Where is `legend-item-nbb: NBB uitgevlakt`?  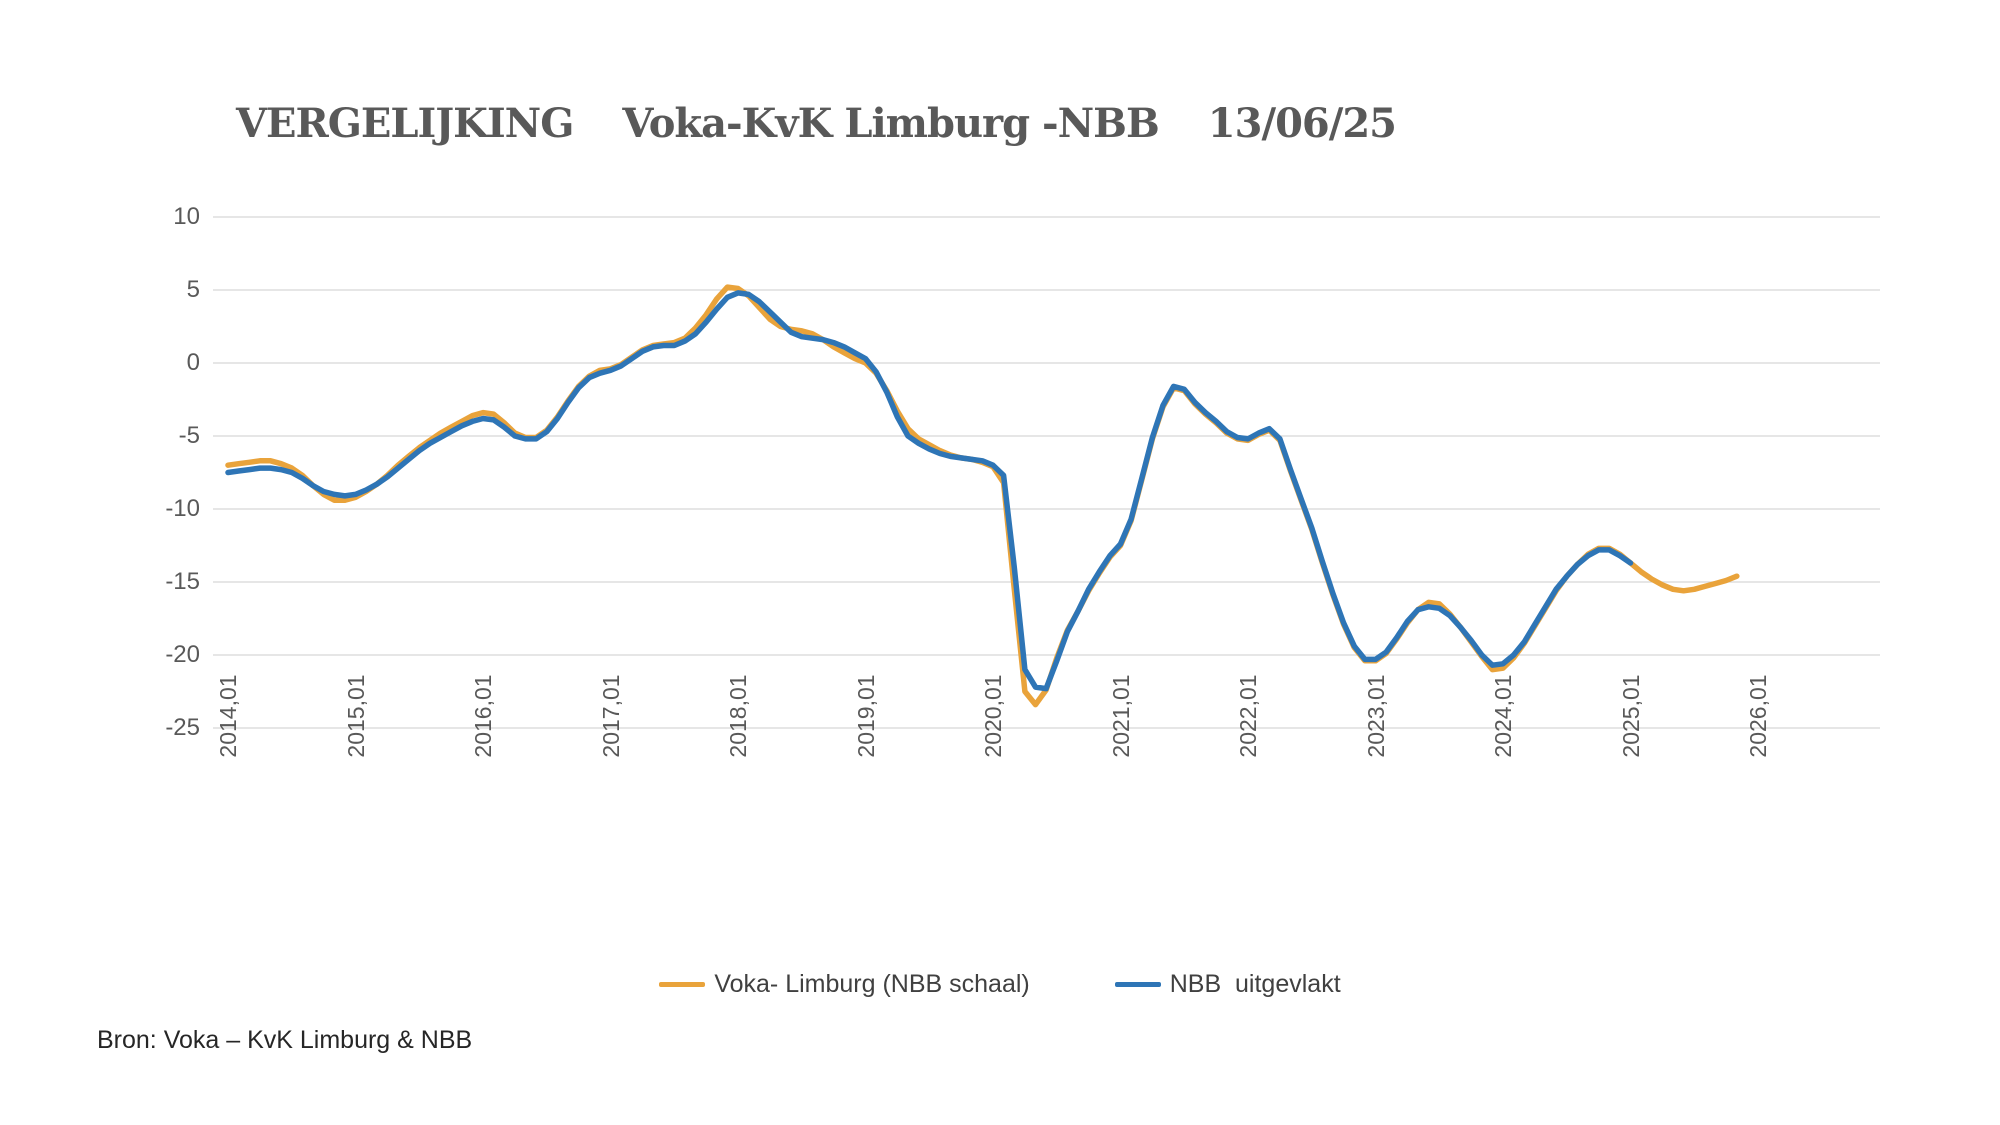 legend-item-nbb: NBB uitgevlakt is located at coordinates (1227, 984).